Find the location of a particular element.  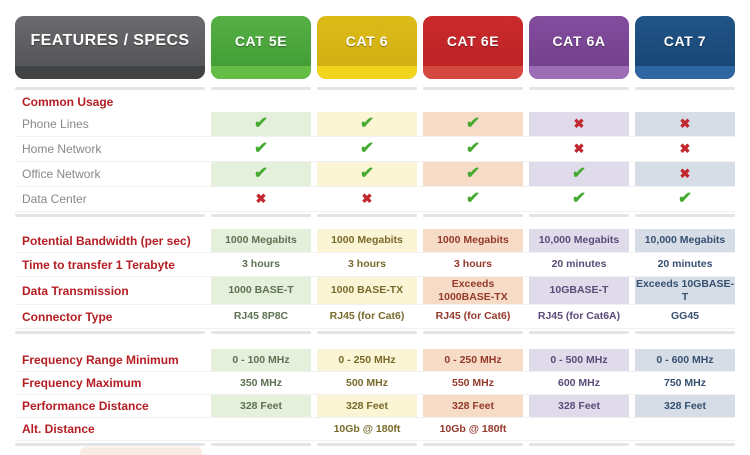

cropped-element is located at coordinates (141, 451).